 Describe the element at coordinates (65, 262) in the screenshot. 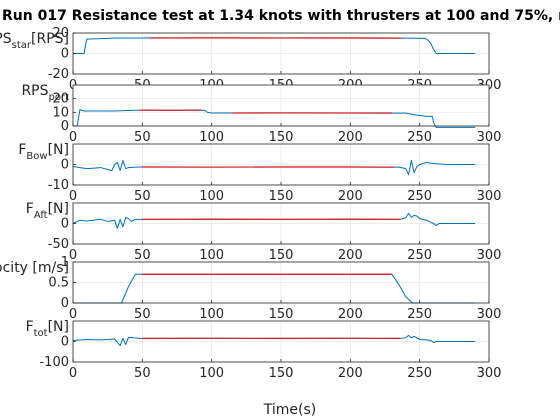

I see `y-tick-label: 1` at that location.